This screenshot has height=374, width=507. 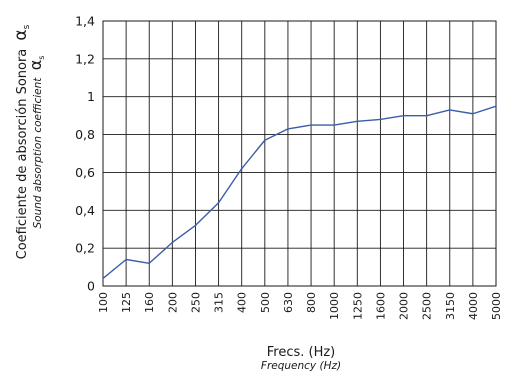 What do you see at coordinates (195, 302) in the screenshot?
I see `x-tick-label: 250` at bounding box center [195, 302].